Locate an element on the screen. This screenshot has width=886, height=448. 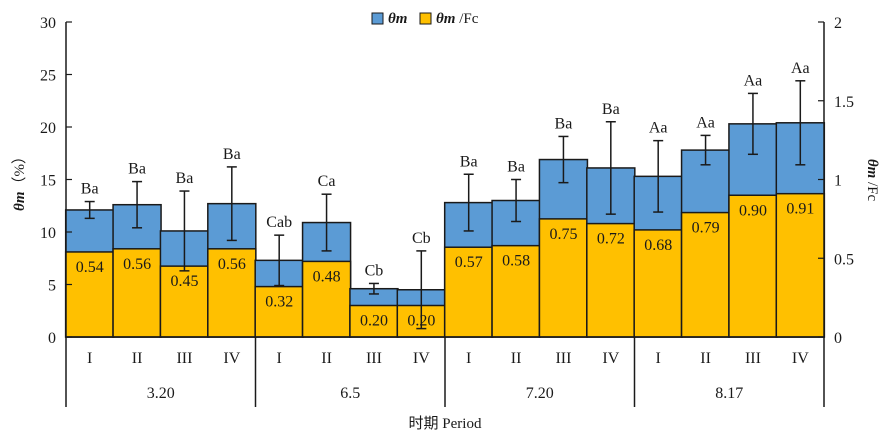
legend: θm θm /Fc is located at coordinates (425, 19).